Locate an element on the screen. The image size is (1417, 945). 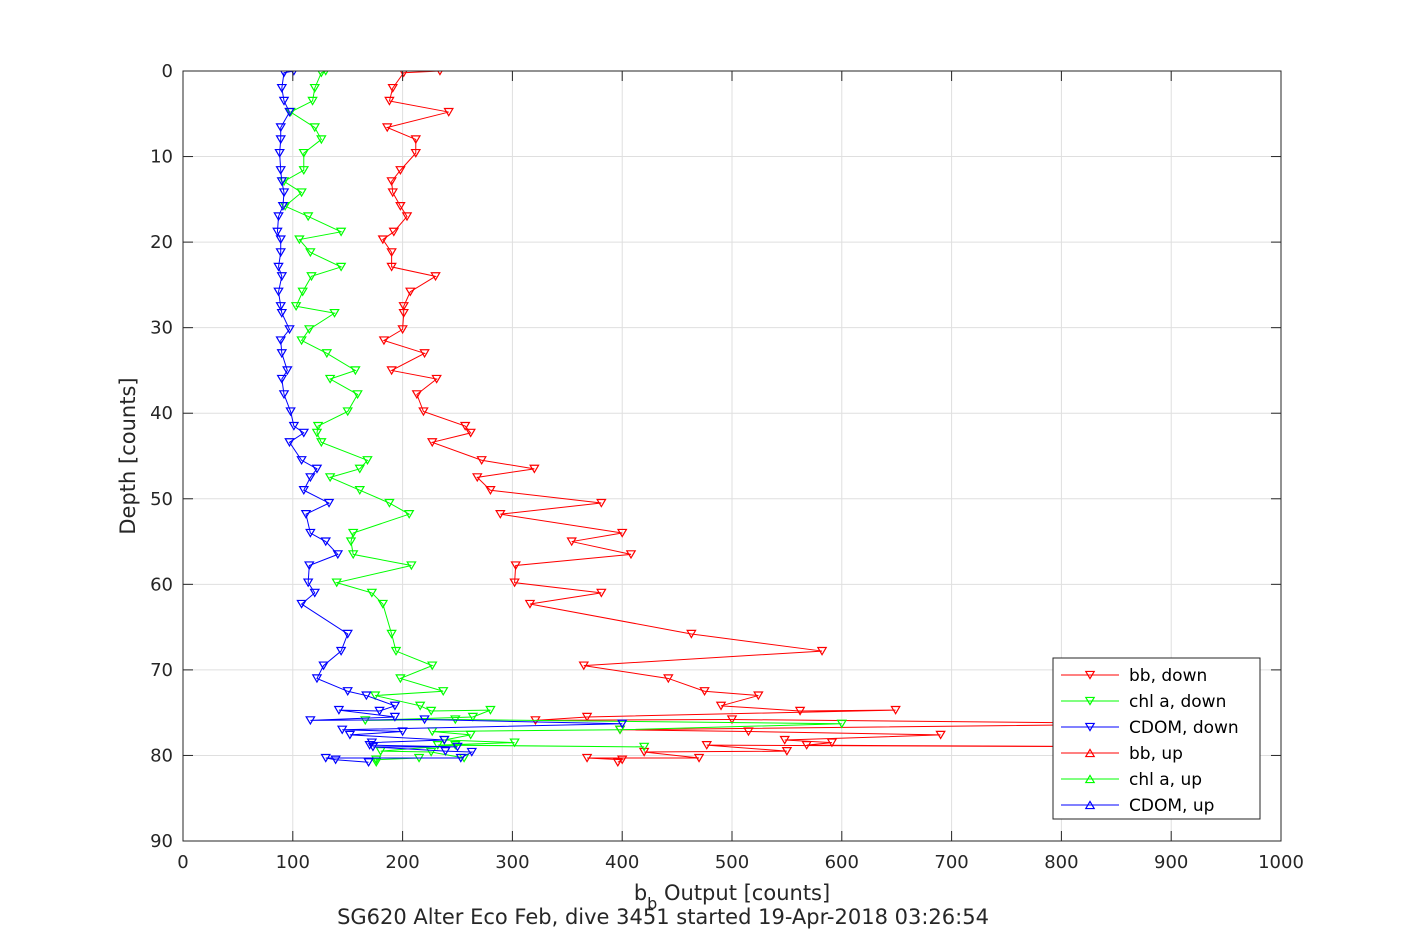
legend-label: CDOM, down is located at coordinates (1184, 728).